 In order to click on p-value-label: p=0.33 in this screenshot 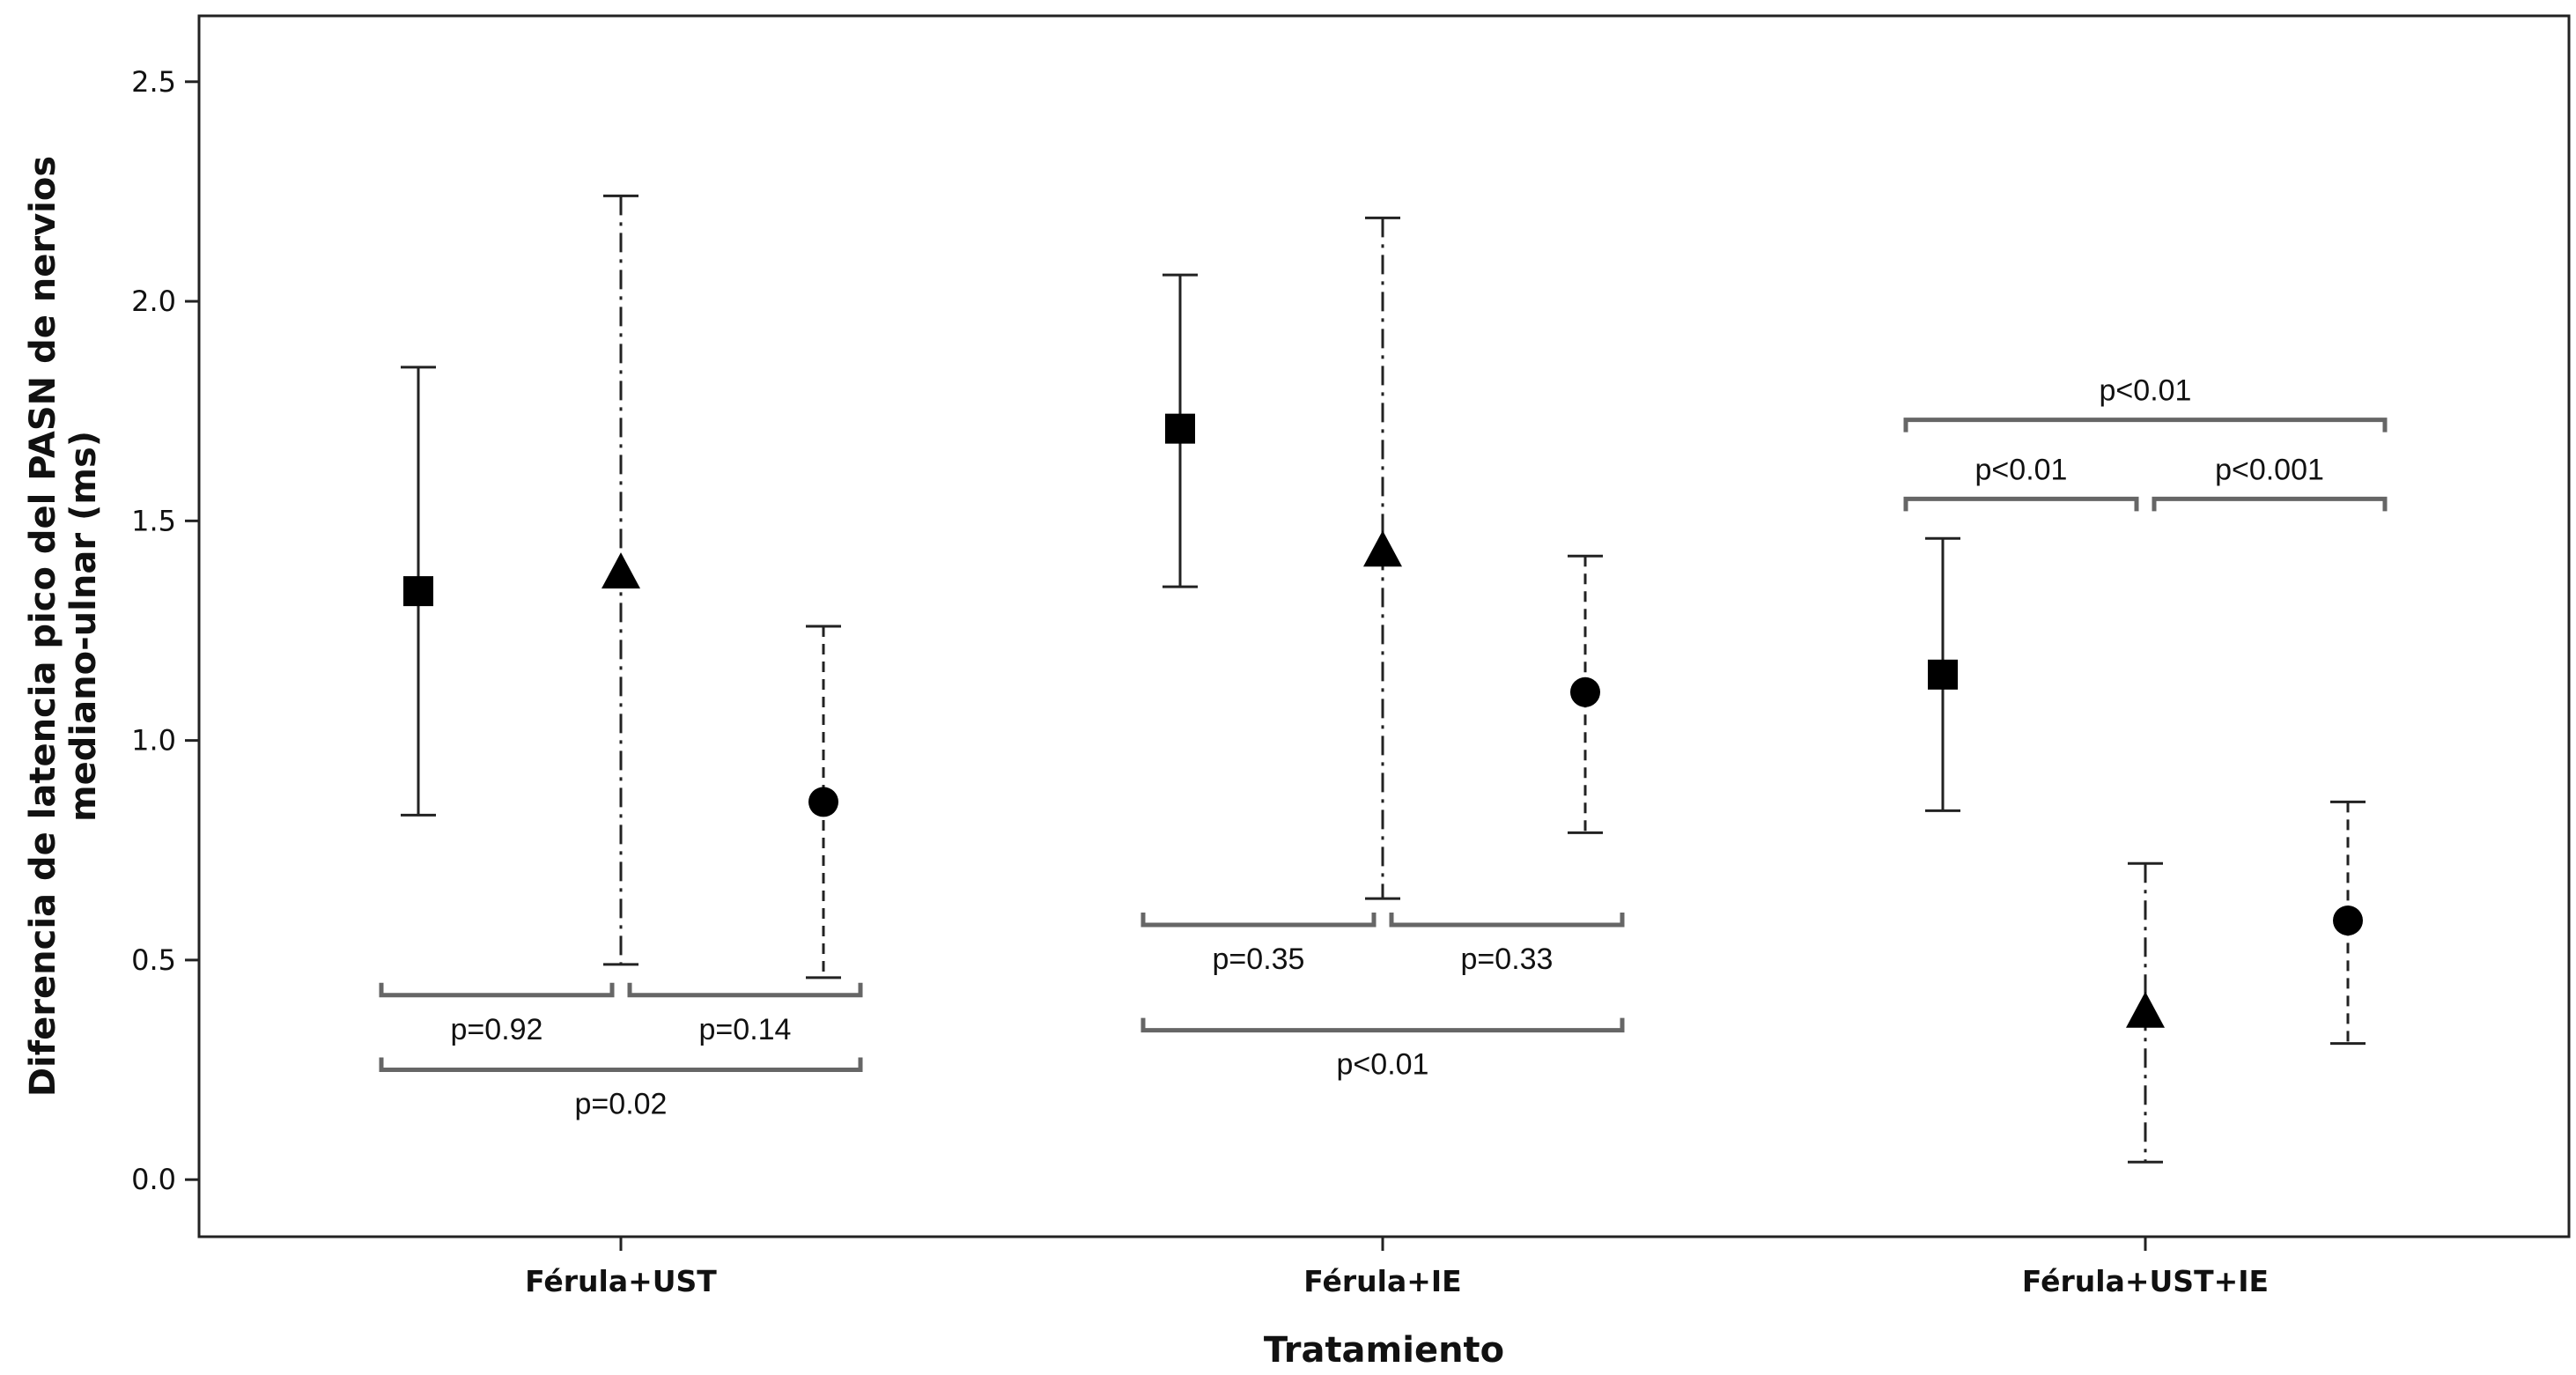, I will do `click(1507, 959)`.